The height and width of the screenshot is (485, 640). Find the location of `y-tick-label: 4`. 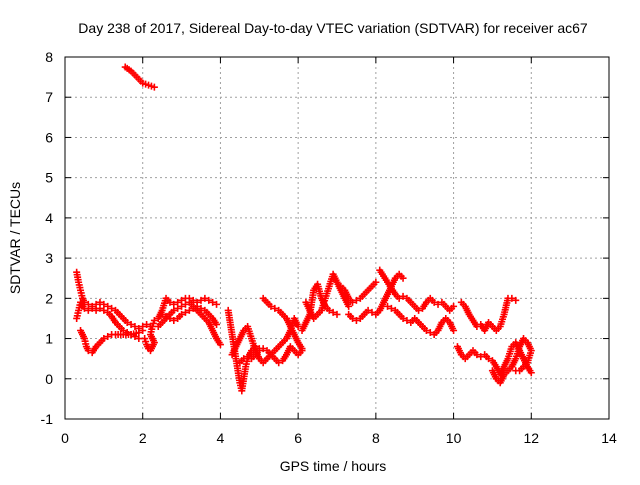

y-tick-label: 4 is located at coordinates (49, 218).